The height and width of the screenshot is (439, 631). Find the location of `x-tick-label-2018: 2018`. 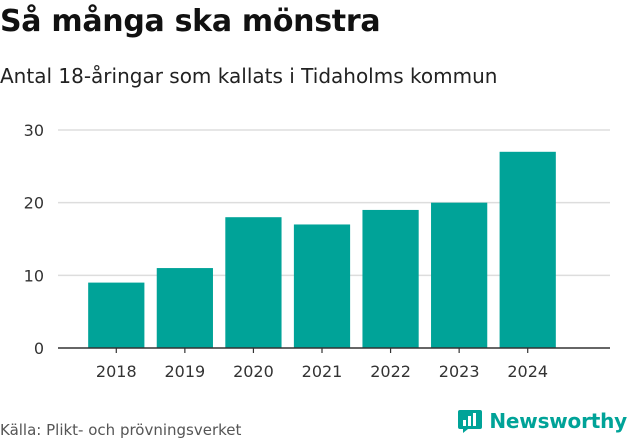

x-tick-label-2018: 2018 is located at coordinates (116, 371).